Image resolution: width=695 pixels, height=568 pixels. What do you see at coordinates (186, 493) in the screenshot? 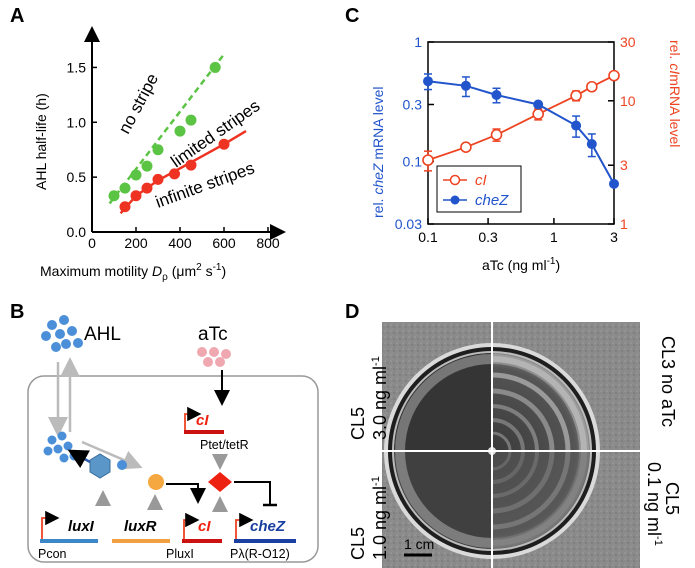
I see `luxr-activation-arrow` at bounding box center [186, 493].